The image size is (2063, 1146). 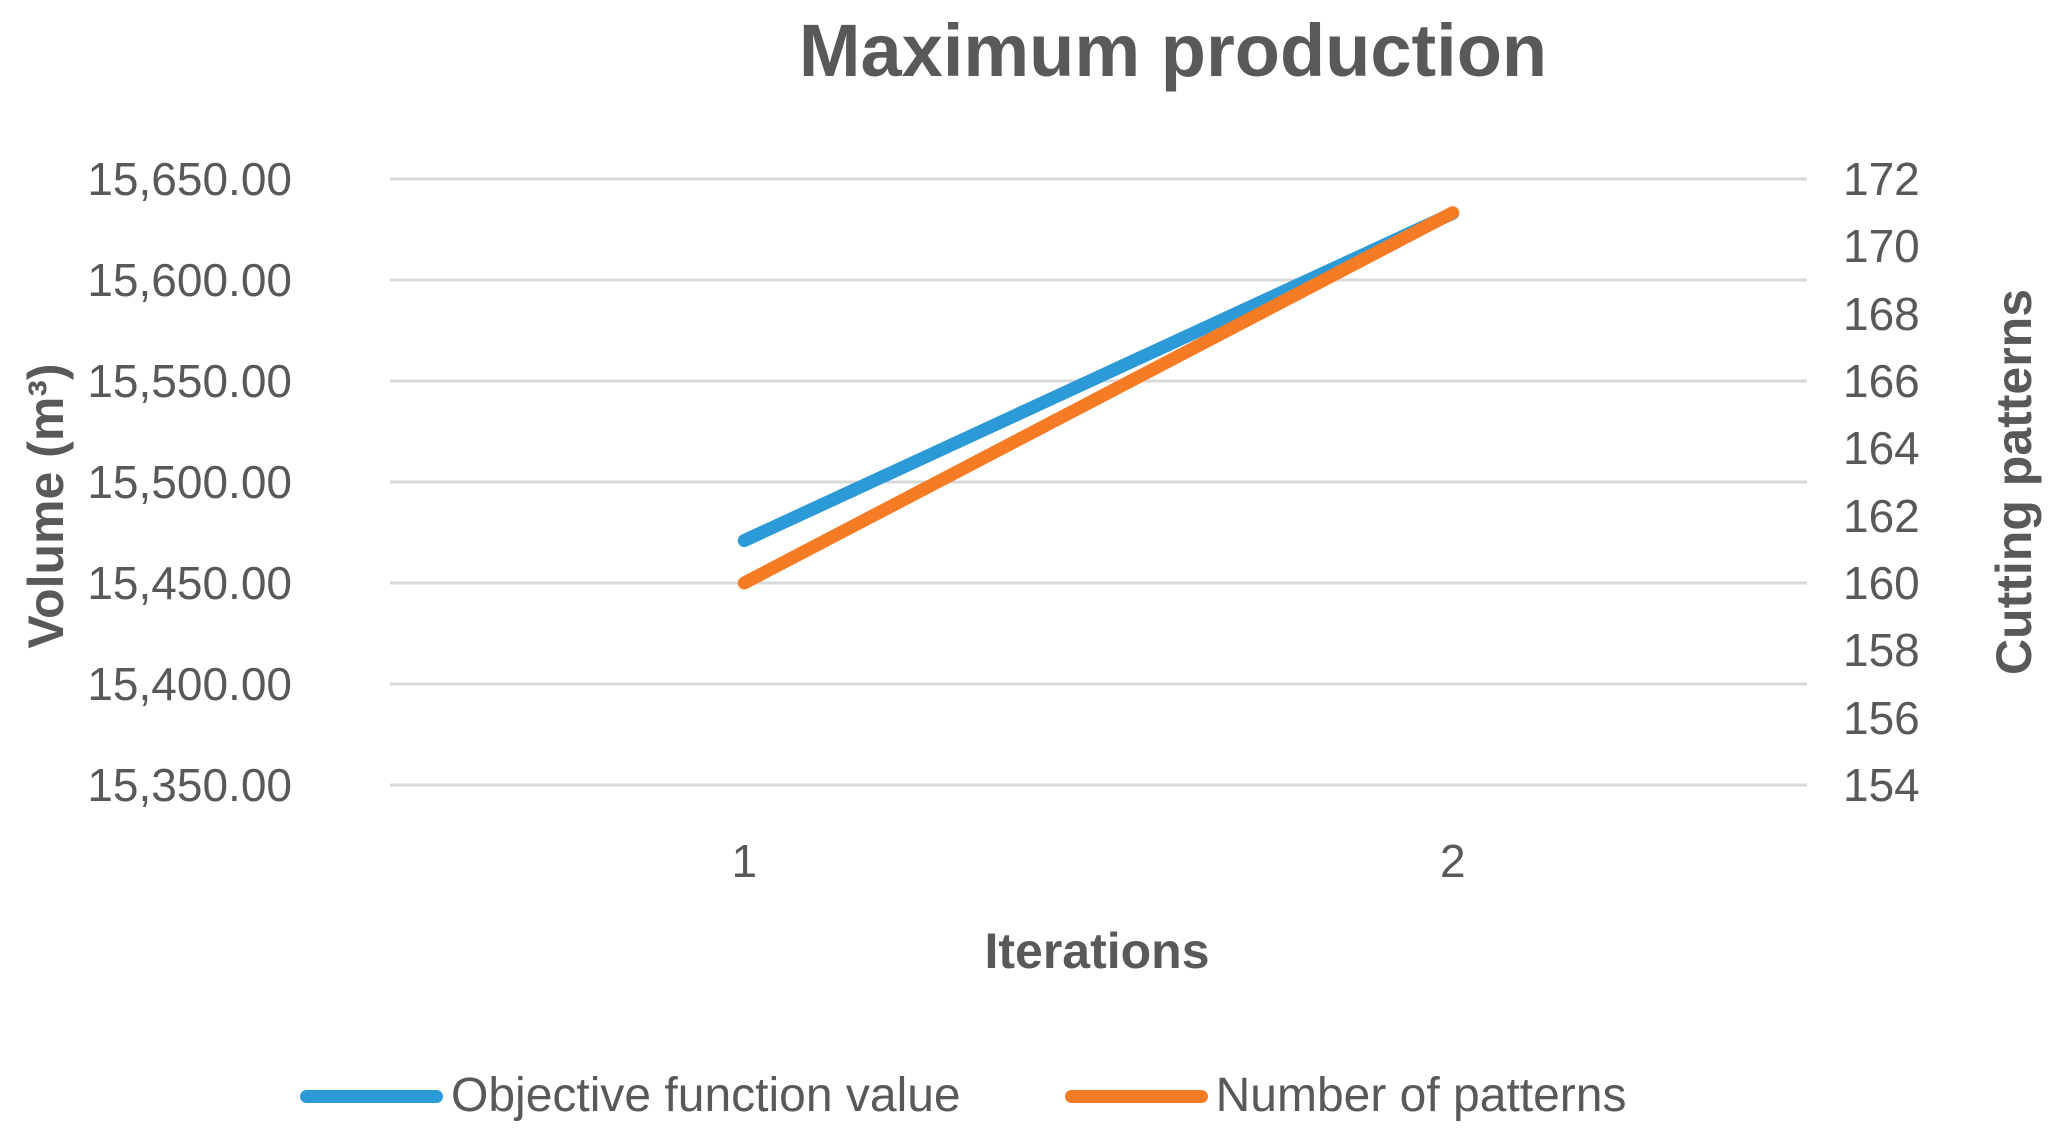 What do you see at coordinates (1097, 951) in the screenshot?
I see `x-axis-title: Iterations` at bounding box center [1097, 951].